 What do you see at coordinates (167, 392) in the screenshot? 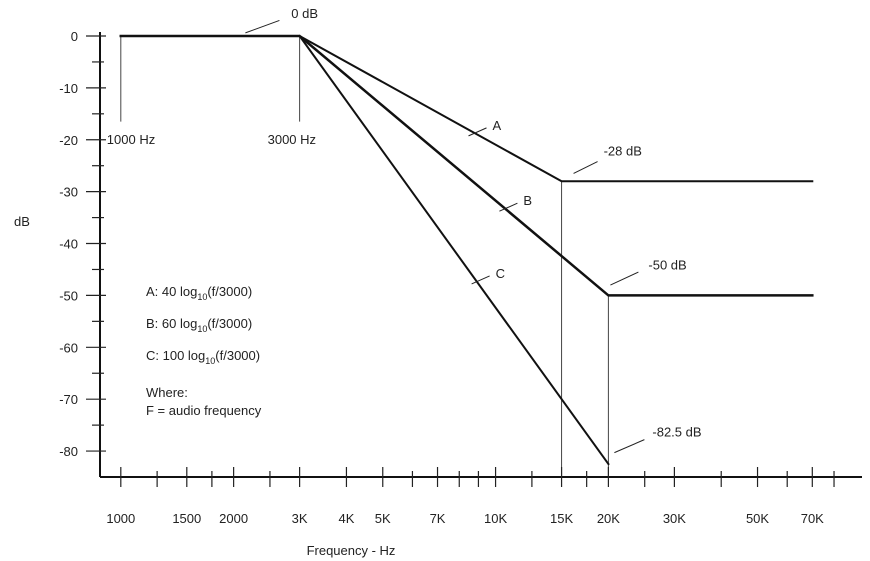
I see `legend-where-line: Where:` at bounding box center [167, 392].